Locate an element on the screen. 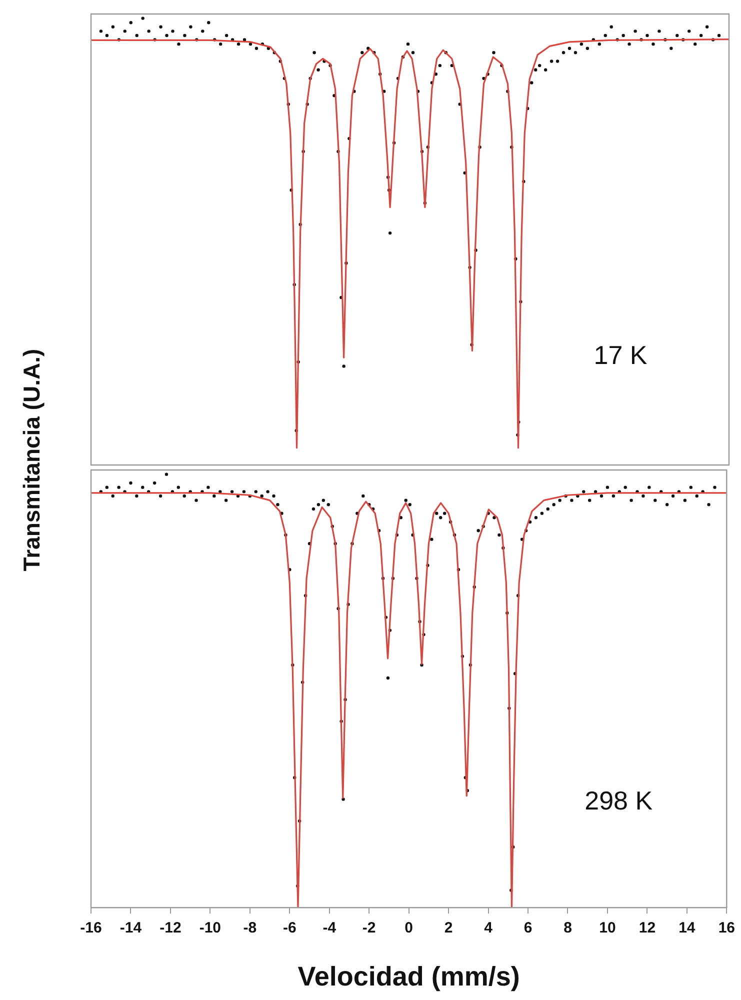 The height and width of the screenshot is (1000, 741). annotation: 17 K is located at coordinates (621, 355).